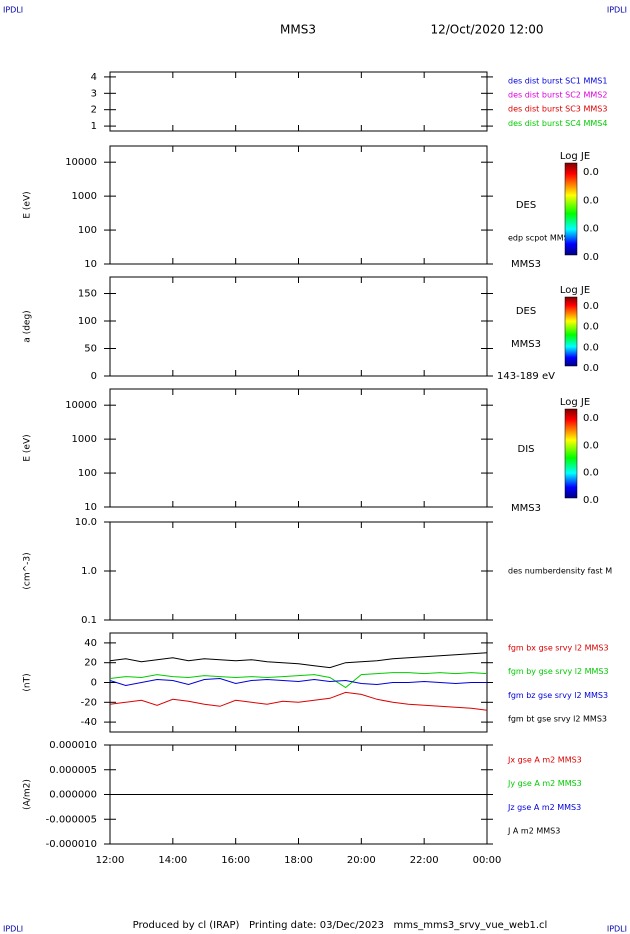 The width and height of the screenshot is (630, 934). What do you see at coordinates (424, 860) in the screenshot?
I see `x-tick-label: 22:00` at bounding box center [424, 860].